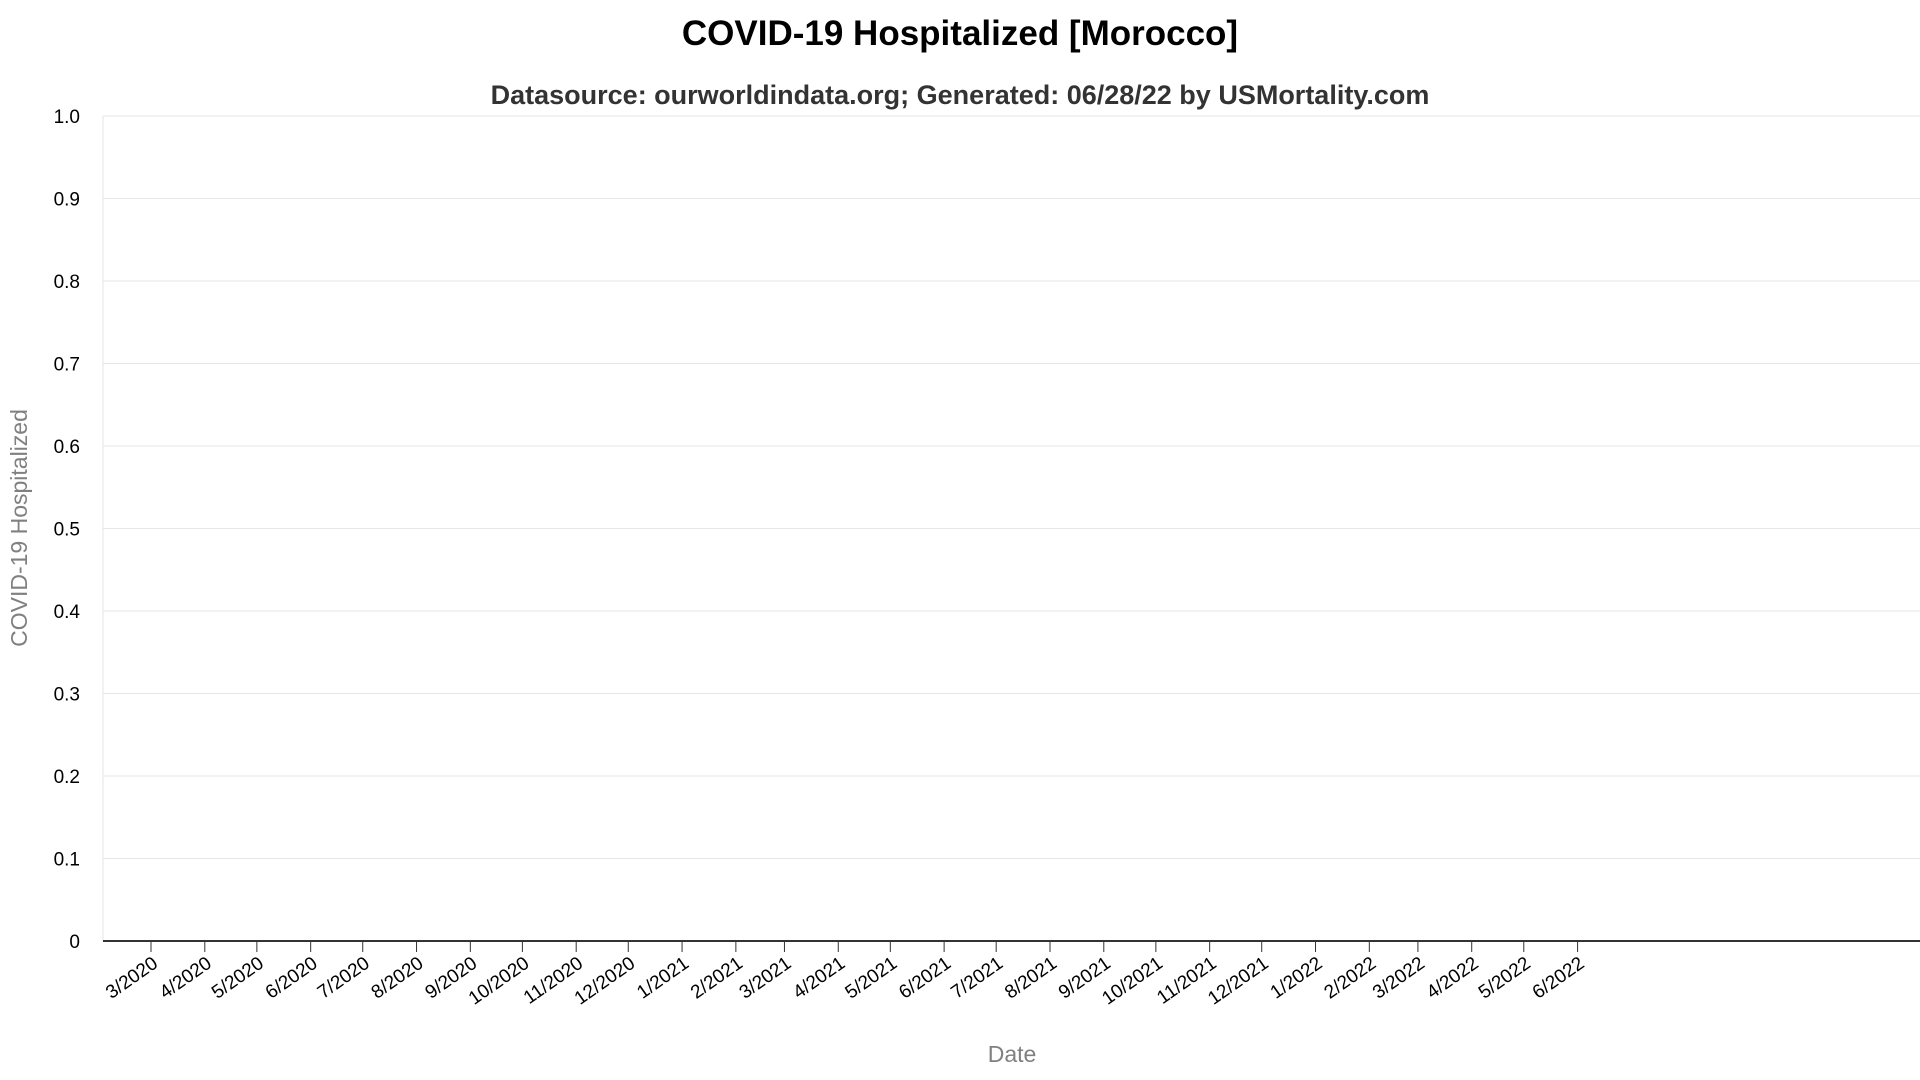 Image resolution: width=1920 pixels, height=1080 pixels. Describe the element at coordinates (605, 981) in the screenshot. I see `x-tick-label: 12/2020` at that location.